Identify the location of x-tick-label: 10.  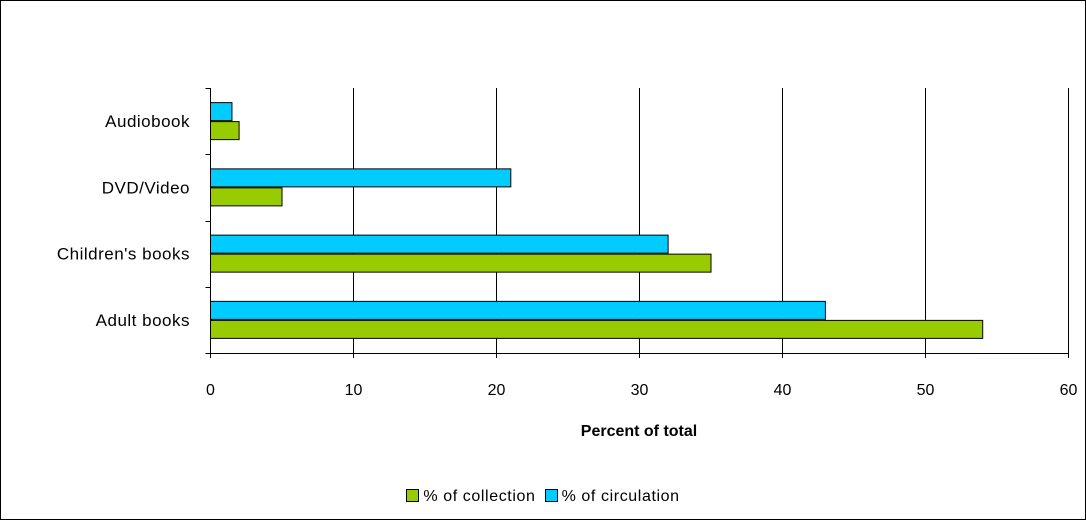
(354, 390).